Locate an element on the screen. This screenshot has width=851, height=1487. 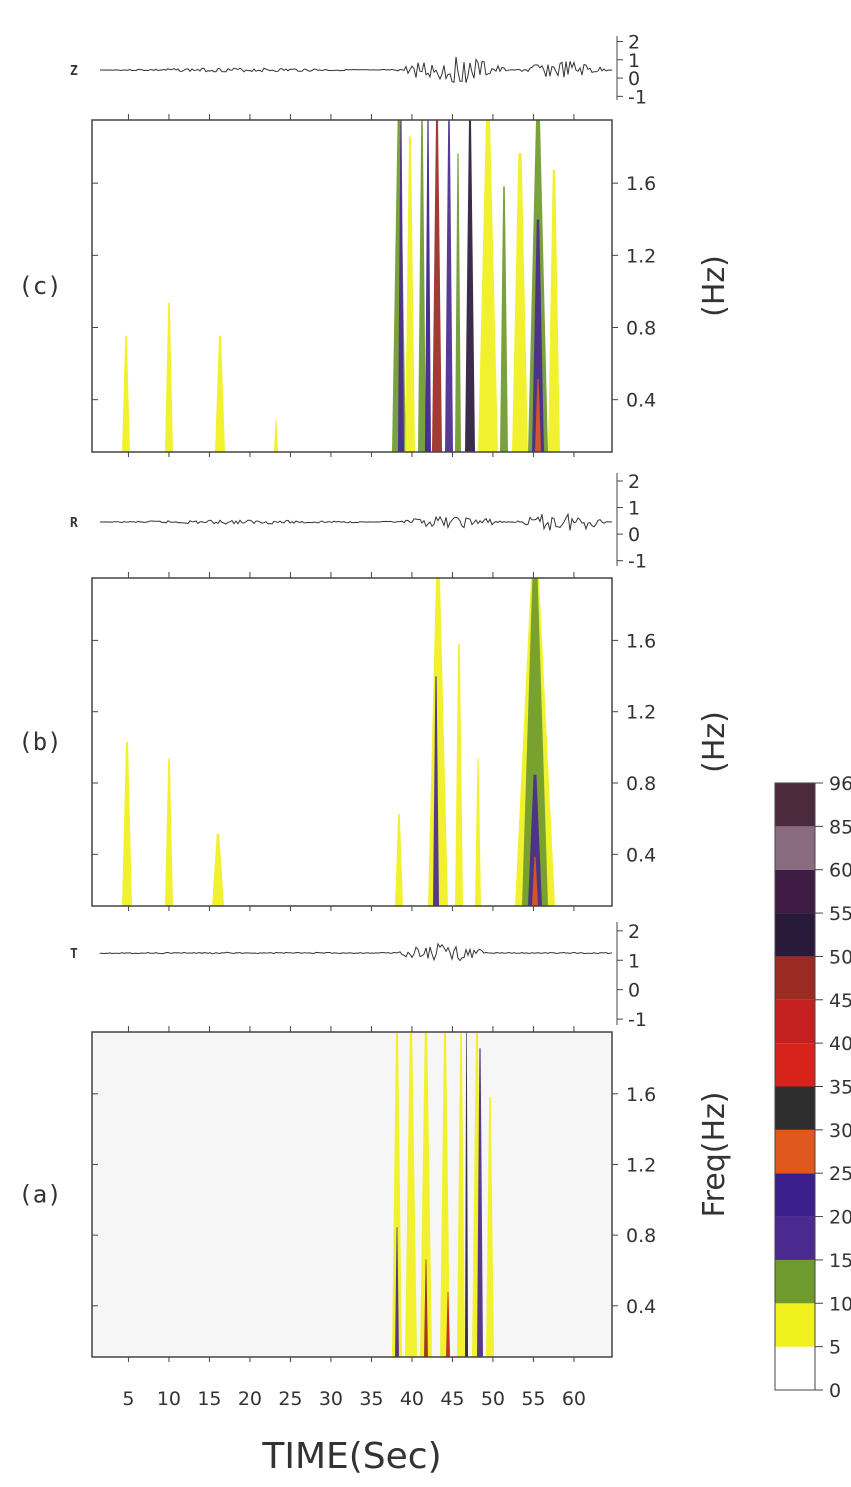
x-tick-label: 45 is located at coordinates (452, 1399).